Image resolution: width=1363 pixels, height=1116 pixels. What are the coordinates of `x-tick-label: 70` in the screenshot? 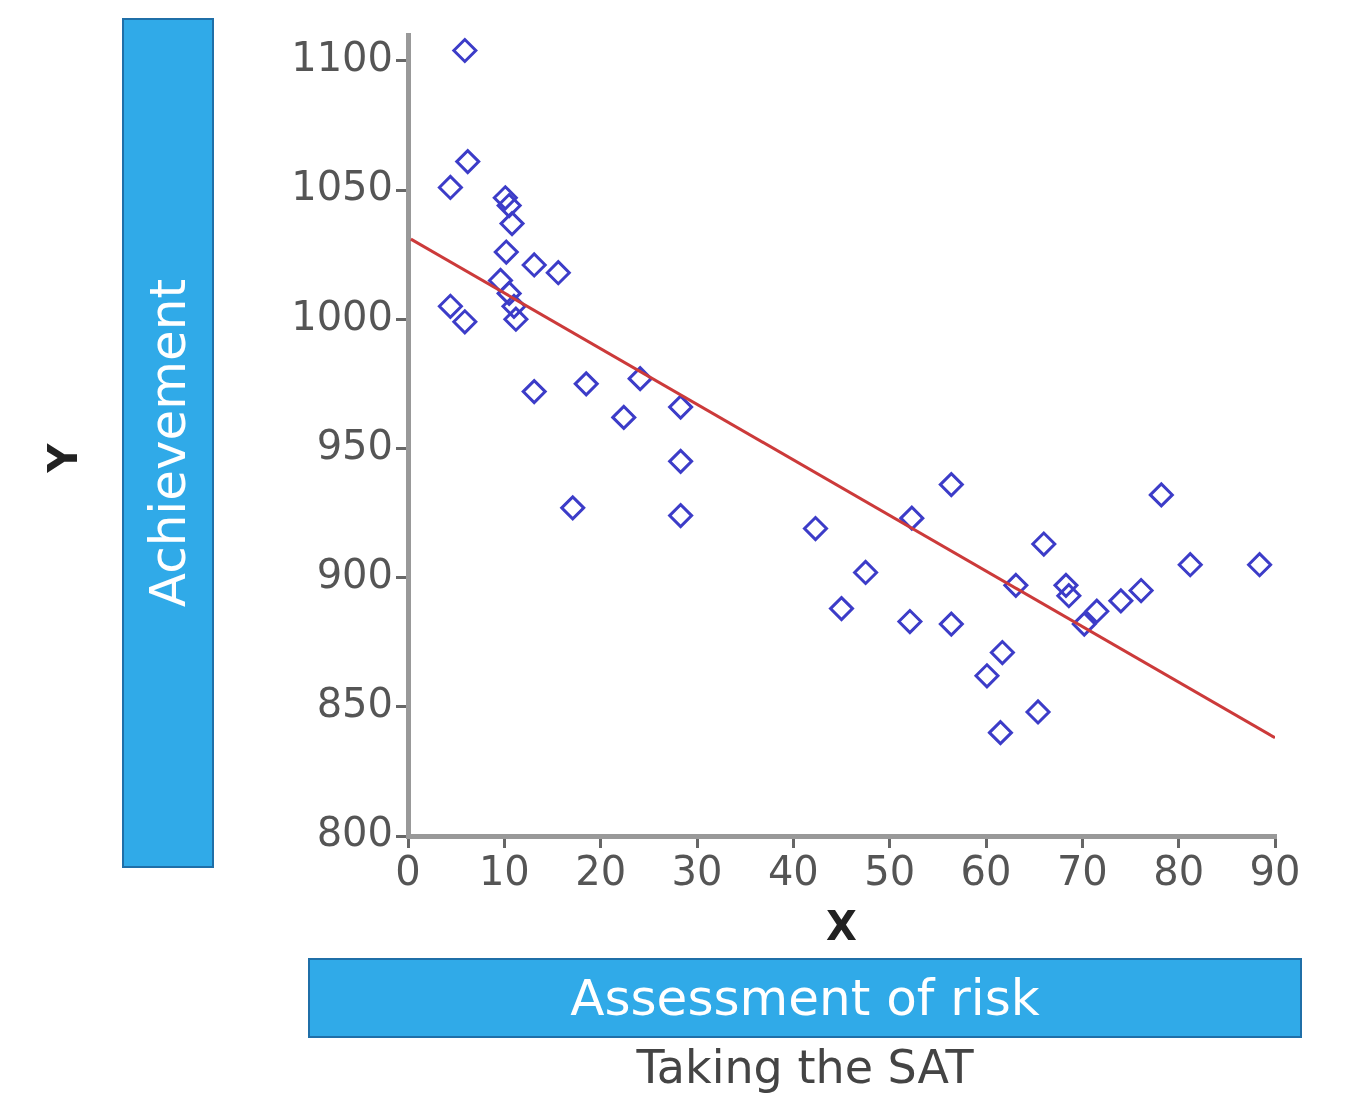 It's located at (1082, 871).